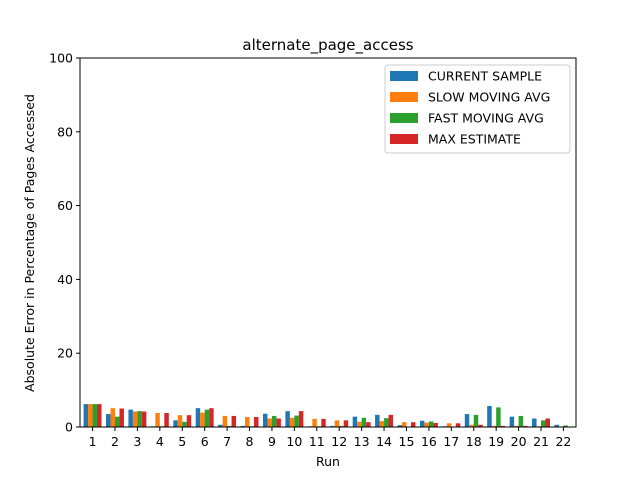 The width and height of the screenshot is (640, 485). Describe the element at coordinates (294, 441) in the screenshot. I see `x-tick-label: 10` at that location.